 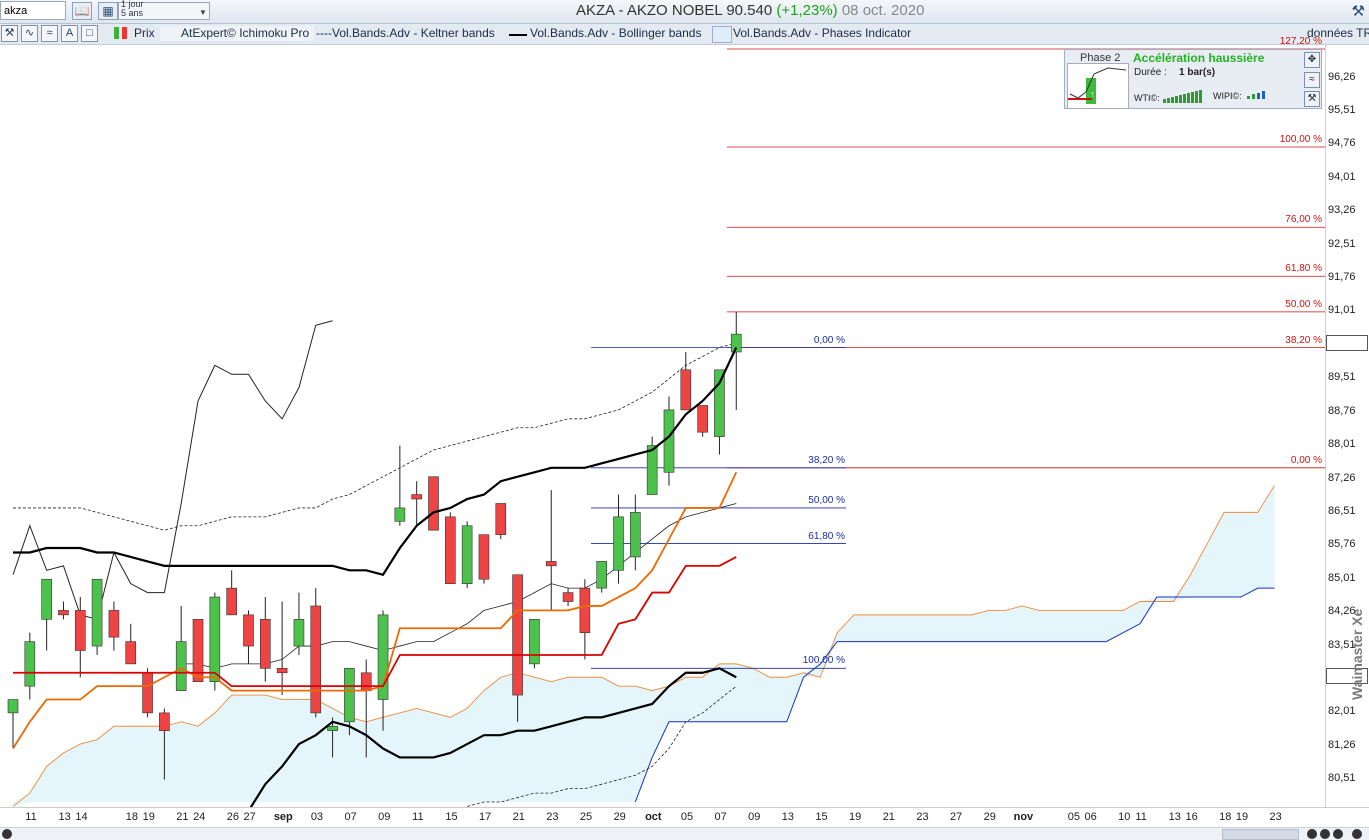 What do you see at coordinates (954, 695) in the screenshot?
I see `senkou-span-b-line` at bounding box center [954, 695].